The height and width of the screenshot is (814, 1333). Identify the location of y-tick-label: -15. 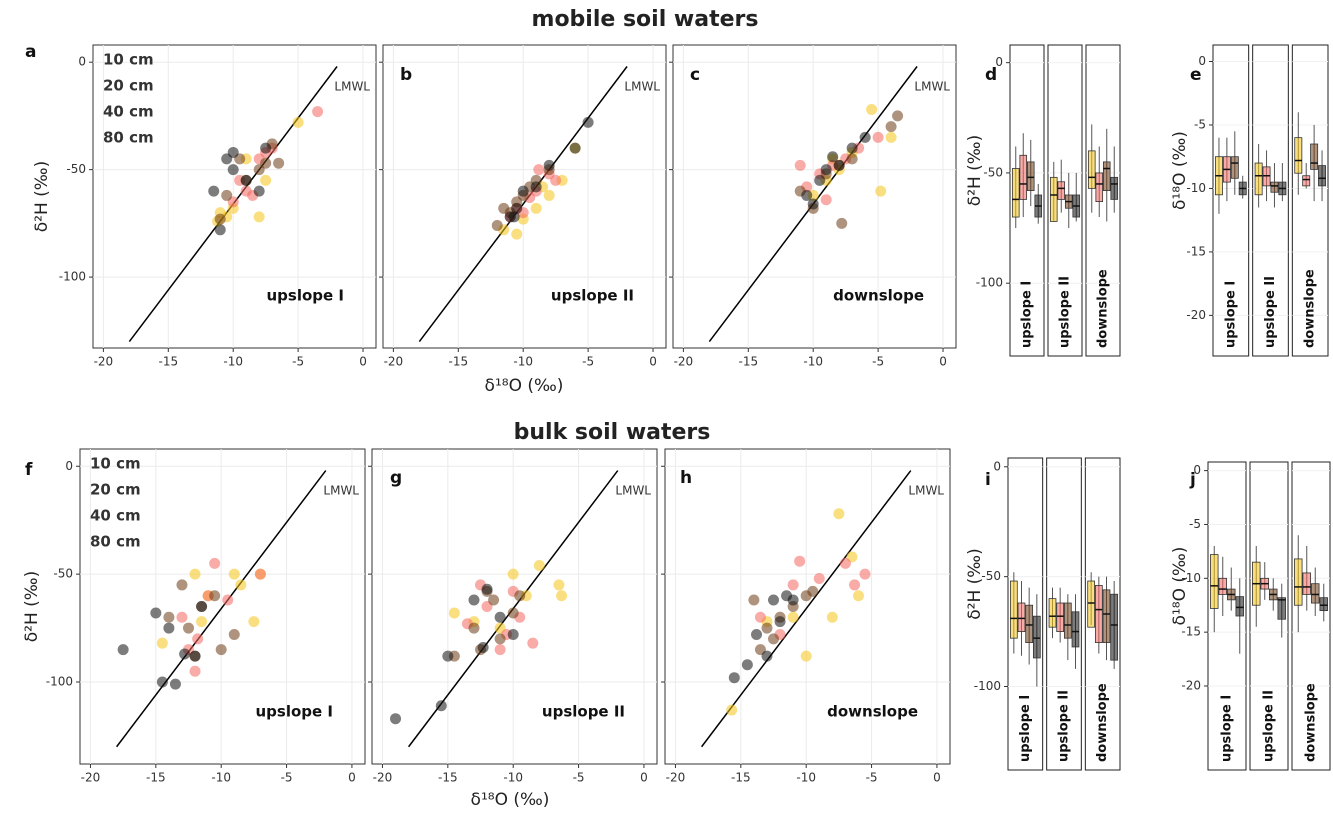
(1196, 251).